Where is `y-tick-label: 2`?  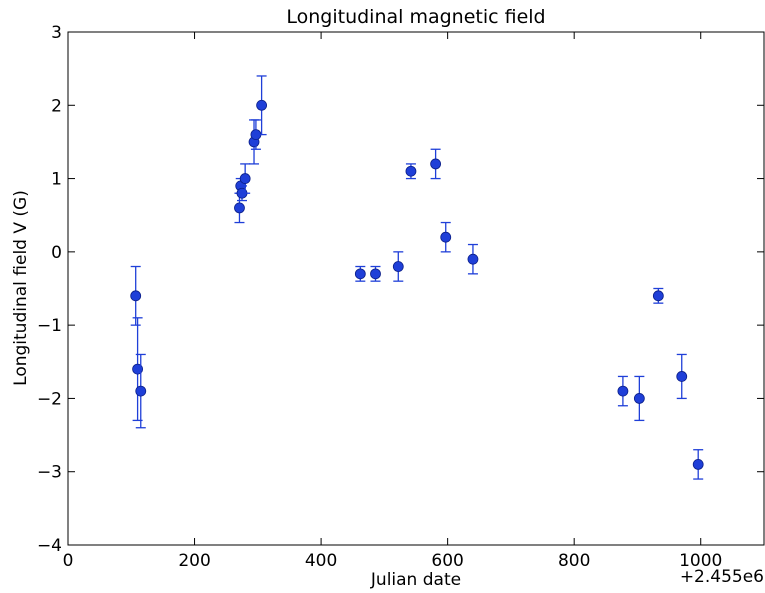 y-tick-label: 2 is located at coordinates (56, 106).